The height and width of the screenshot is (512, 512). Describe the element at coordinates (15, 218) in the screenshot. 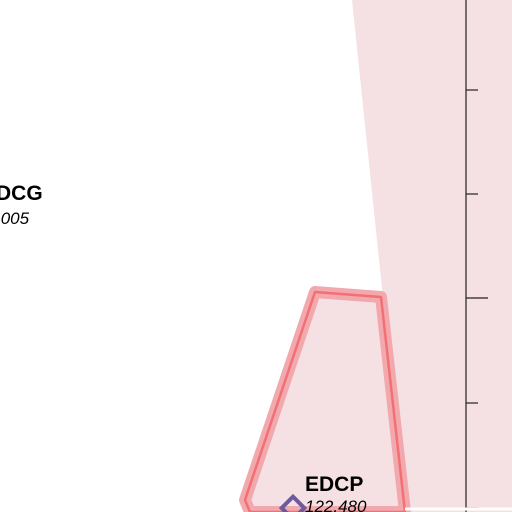

I see `airport-frequency: .005` at that location.